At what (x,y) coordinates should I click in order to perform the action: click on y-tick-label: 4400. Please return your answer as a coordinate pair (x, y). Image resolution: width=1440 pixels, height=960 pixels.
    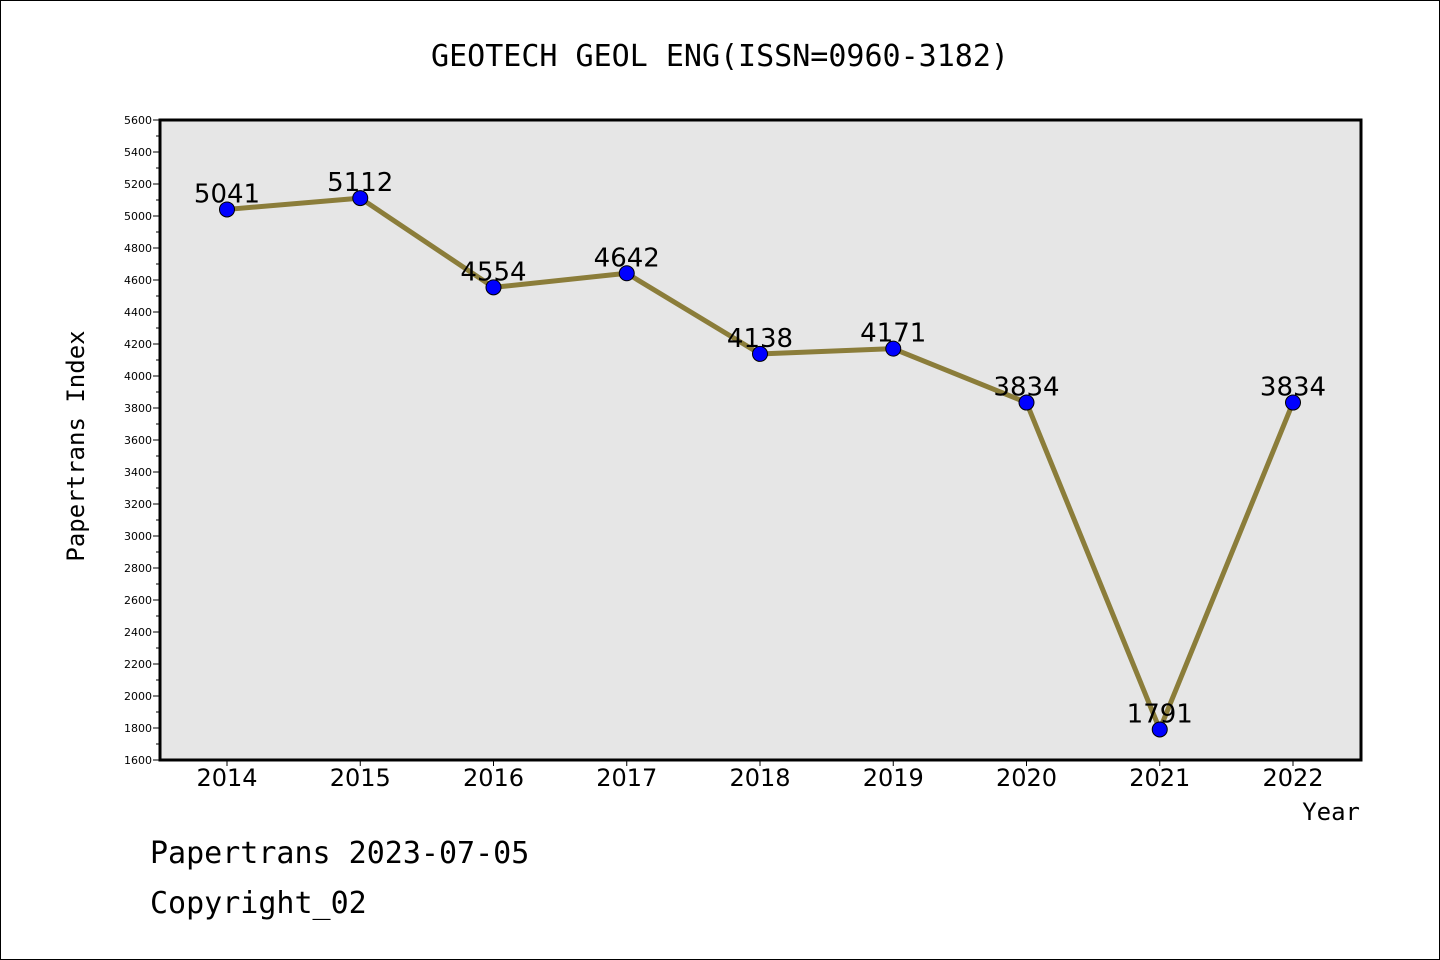
    Looking at the image, I should click on (138, 312).